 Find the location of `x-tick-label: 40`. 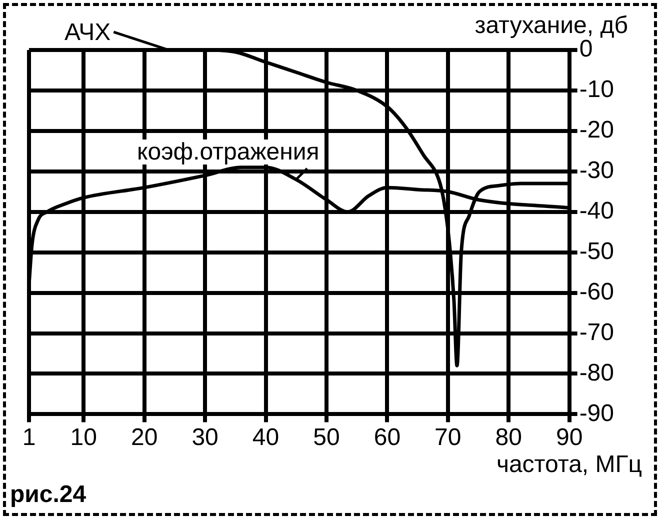

x-tick-label: 40 is located at coordinates (266, 438).